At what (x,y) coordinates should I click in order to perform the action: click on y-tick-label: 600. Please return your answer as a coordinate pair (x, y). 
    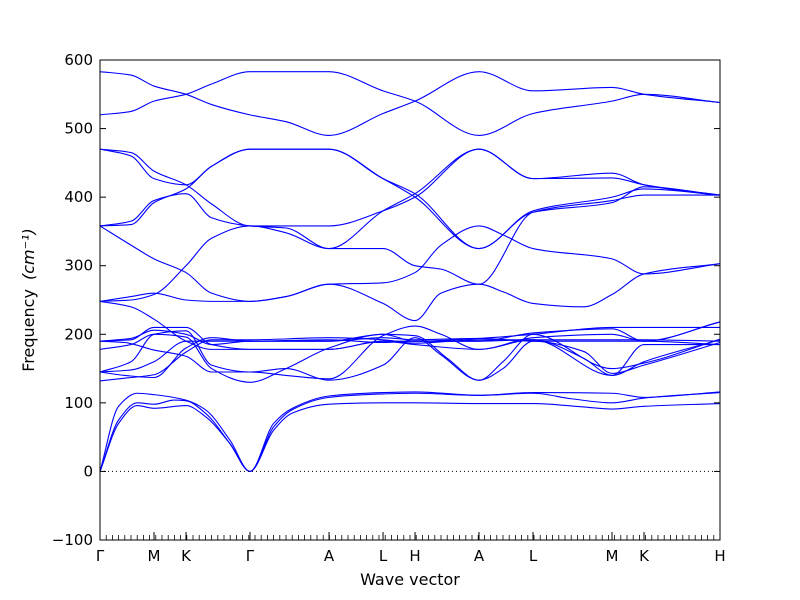
    Looking at the image, I should click on (78, 60).